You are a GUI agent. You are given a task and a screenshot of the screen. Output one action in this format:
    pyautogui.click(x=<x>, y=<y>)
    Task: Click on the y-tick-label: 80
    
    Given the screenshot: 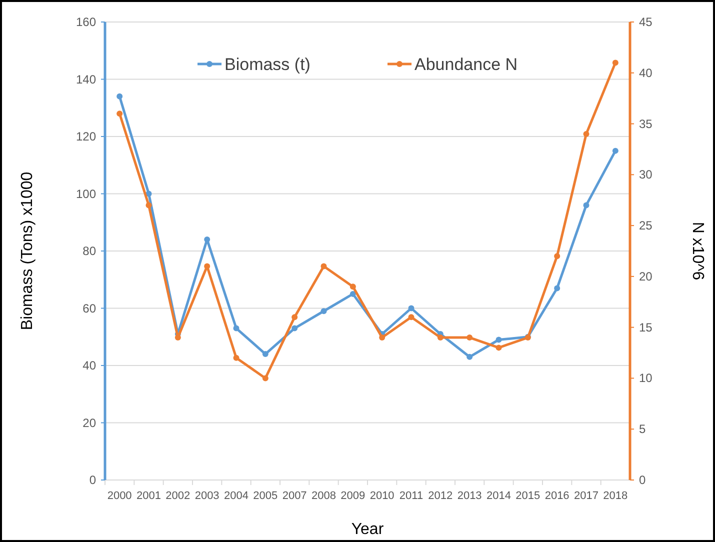 What is the action you would take?
    pyautogui.click(x=89, y=251)
    